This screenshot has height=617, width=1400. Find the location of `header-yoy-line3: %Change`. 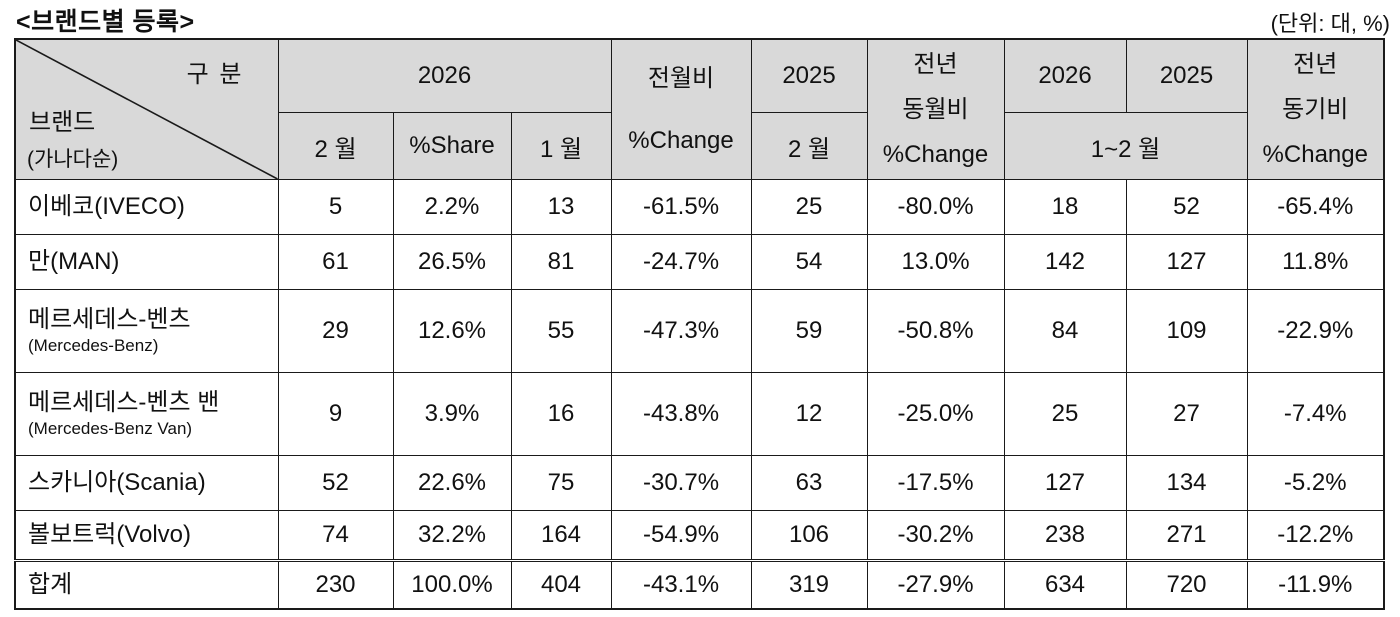

header-yoy-line3: %Change is located at coordinates (935, 154).